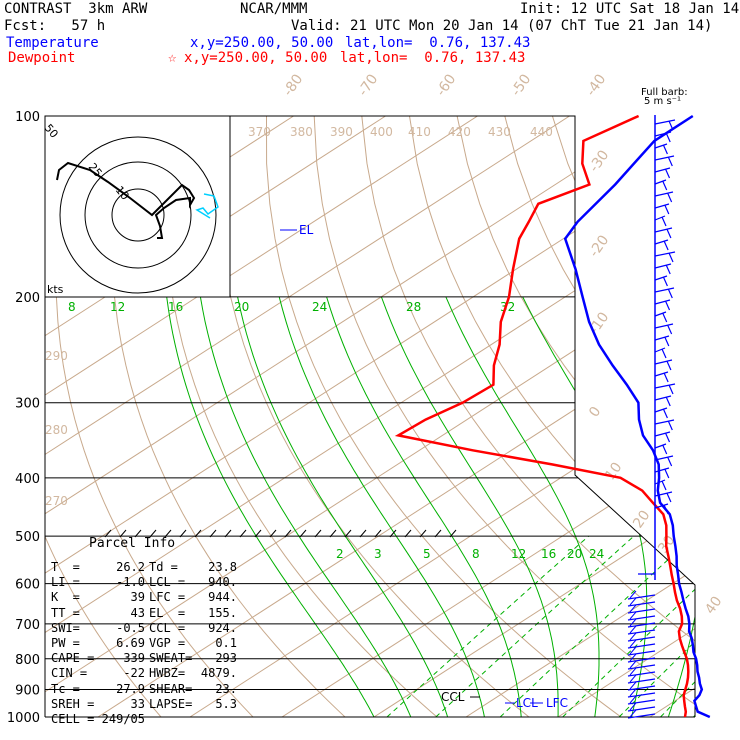 This screenshot has height=740, width=740. Describe the element at coordinates (27, 298) in the screenshot. I see `pressure-tick-label: 200` at that location.